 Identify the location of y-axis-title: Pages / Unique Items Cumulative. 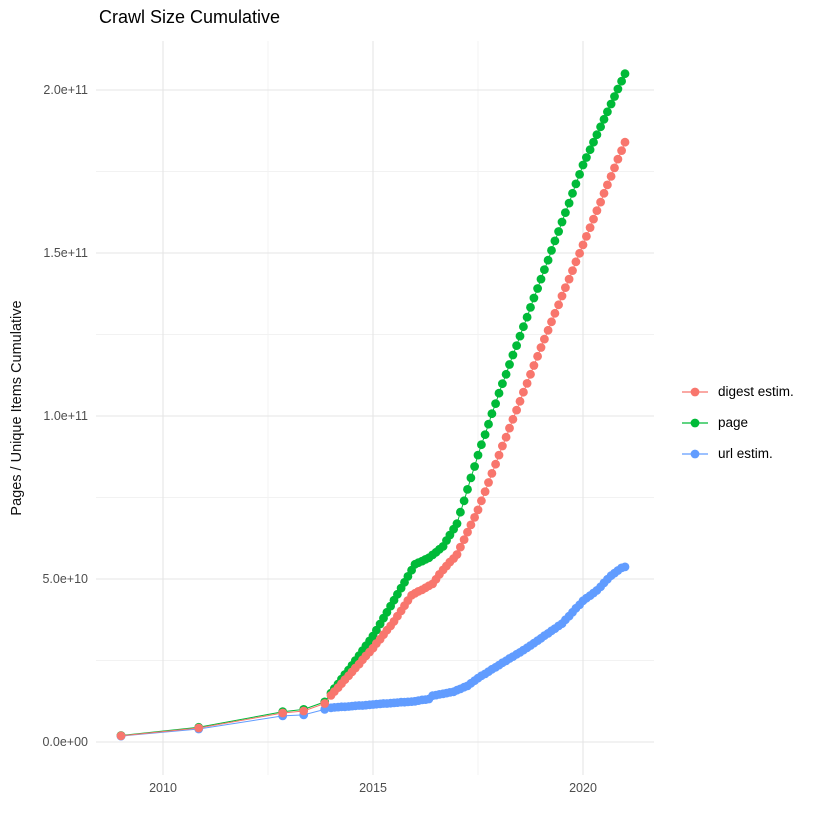
(17, 408).